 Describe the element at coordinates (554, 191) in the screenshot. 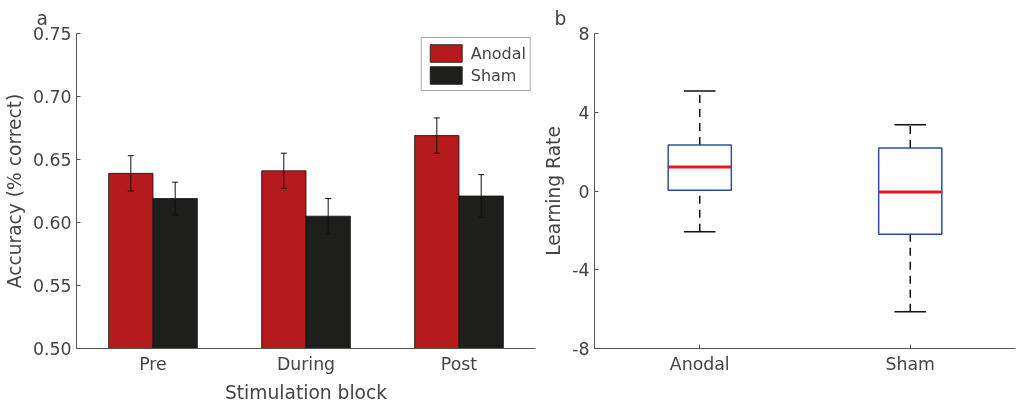

I see `y-axis-title: Learning Rate` at that location.